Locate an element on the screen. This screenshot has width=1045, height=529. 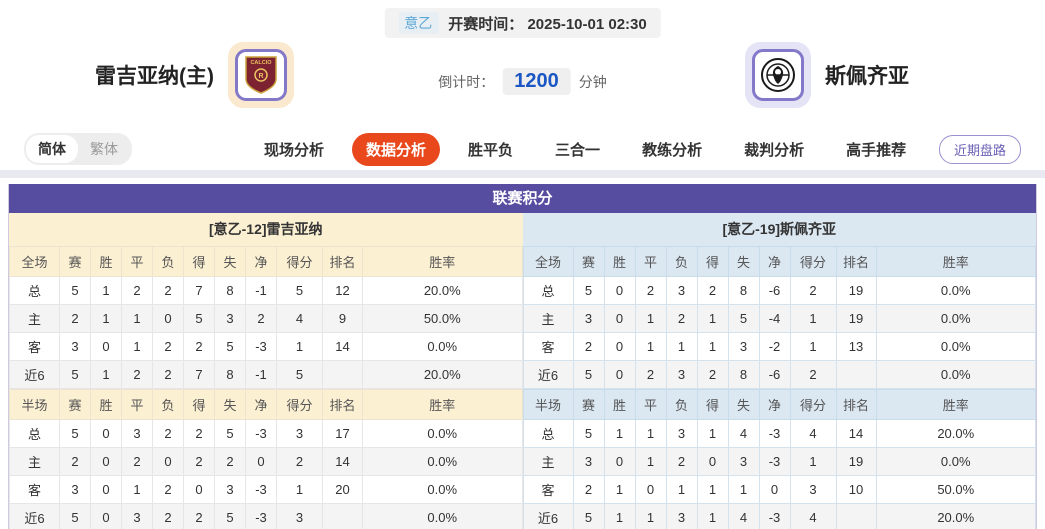
home-team-name: 雷吉亚纳(主) is located at coordinates (154, 76).